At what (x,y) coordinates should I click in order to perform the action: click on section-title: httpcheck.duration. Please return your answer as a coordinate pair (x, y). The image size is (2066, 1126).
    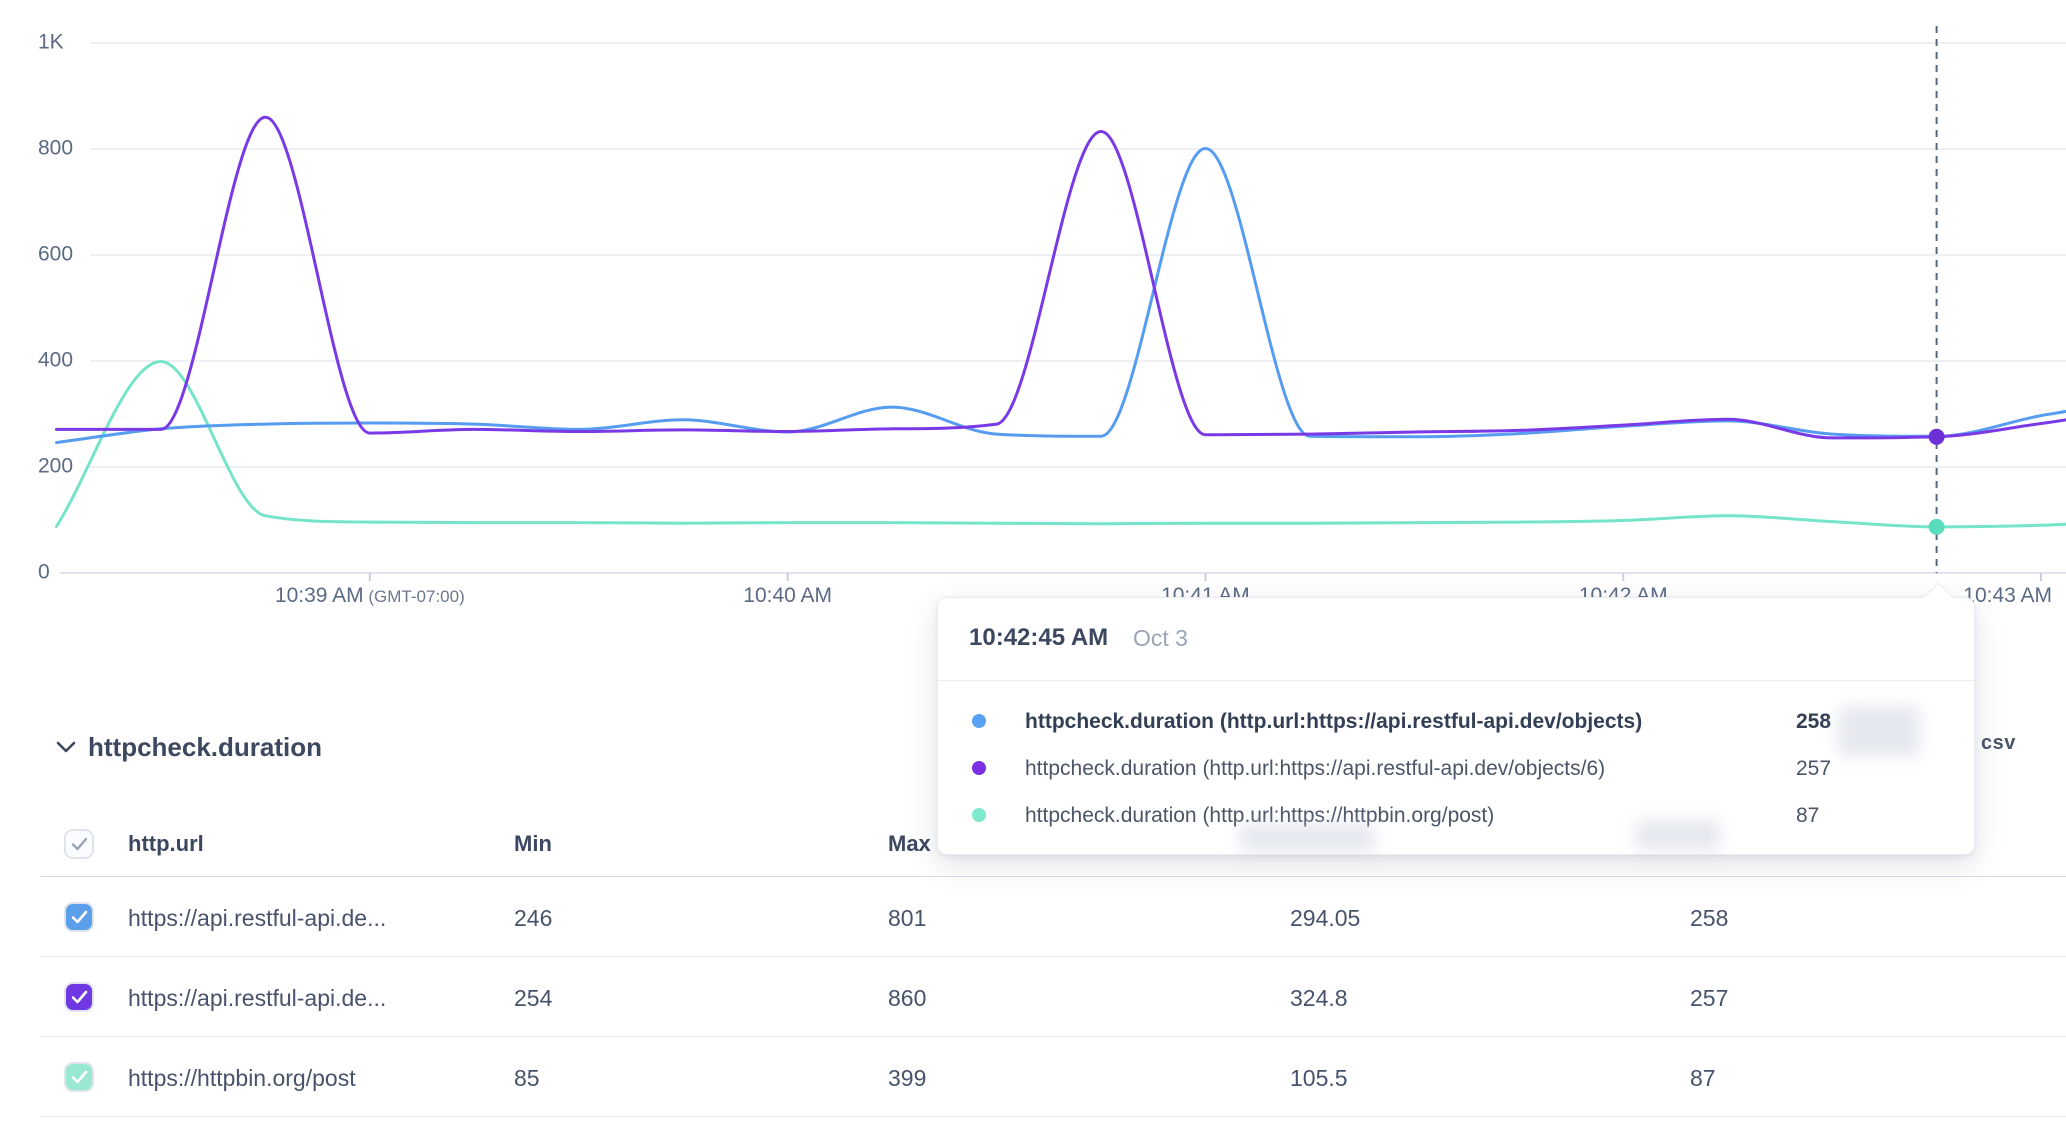
    Looking at the image, I should click on (205, 746).